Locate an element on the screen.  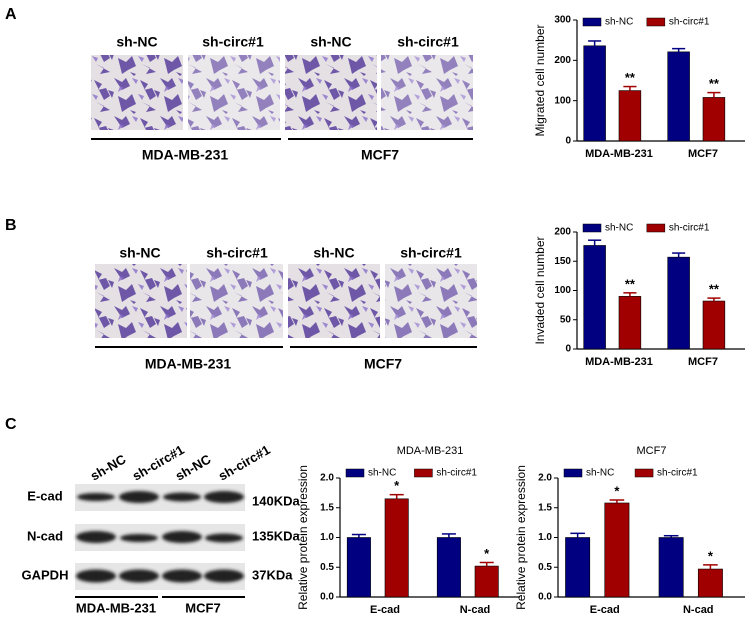
y-axis-label: Invaded cell number is located at coordinates (540, 290).